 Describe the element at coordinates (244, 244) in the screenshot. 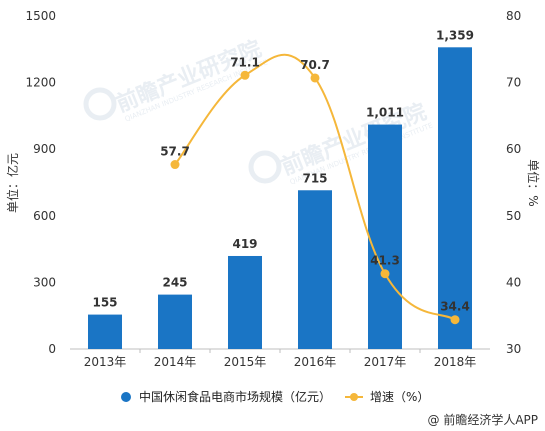

I see `bar-value-label: 419` at that location.